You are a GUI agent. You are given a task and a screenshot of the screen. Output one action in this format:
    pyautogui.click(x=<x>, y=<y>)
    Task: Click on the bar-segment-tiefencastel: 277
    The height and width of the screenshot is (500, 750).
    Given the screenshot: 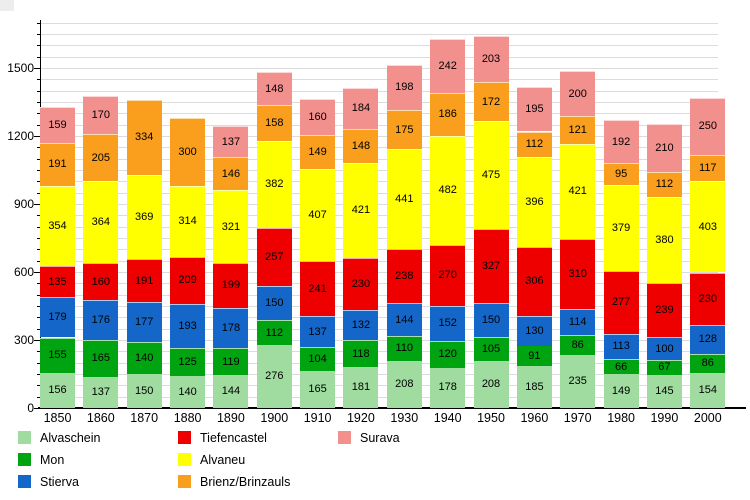 What is the action you would take?
    pyautogui.click(x=621, y=302)
    